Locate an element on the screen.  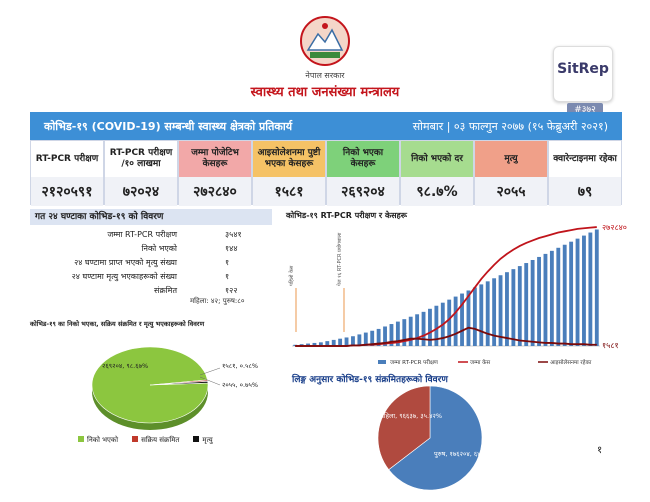
stat-label: क्वारेन्टाइनमा रहेका is located at coordinates (585, 159).